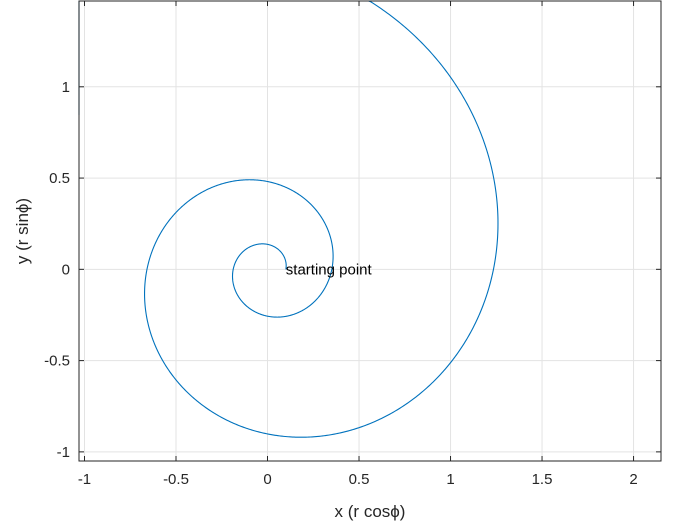 This screenshot has height=524, width=677. What do you see at coordinates (66, 87) in the screenshot?
I see `y-tick-label: 1` at bounding box center [66, 87].